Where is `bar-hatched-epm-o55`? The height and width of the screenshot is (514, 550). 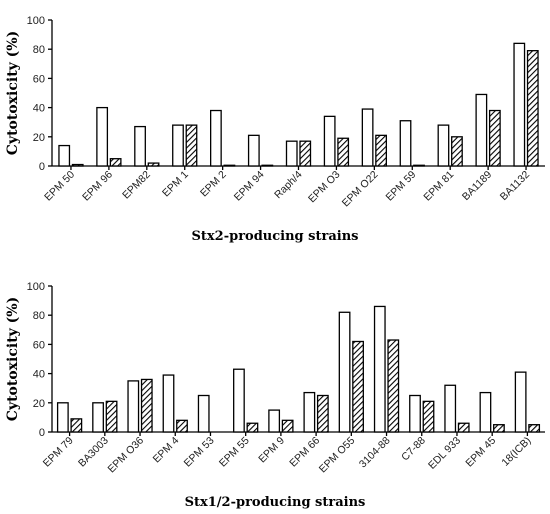
bar-hatched-epm-o55 is located at coordinates (358, 386).